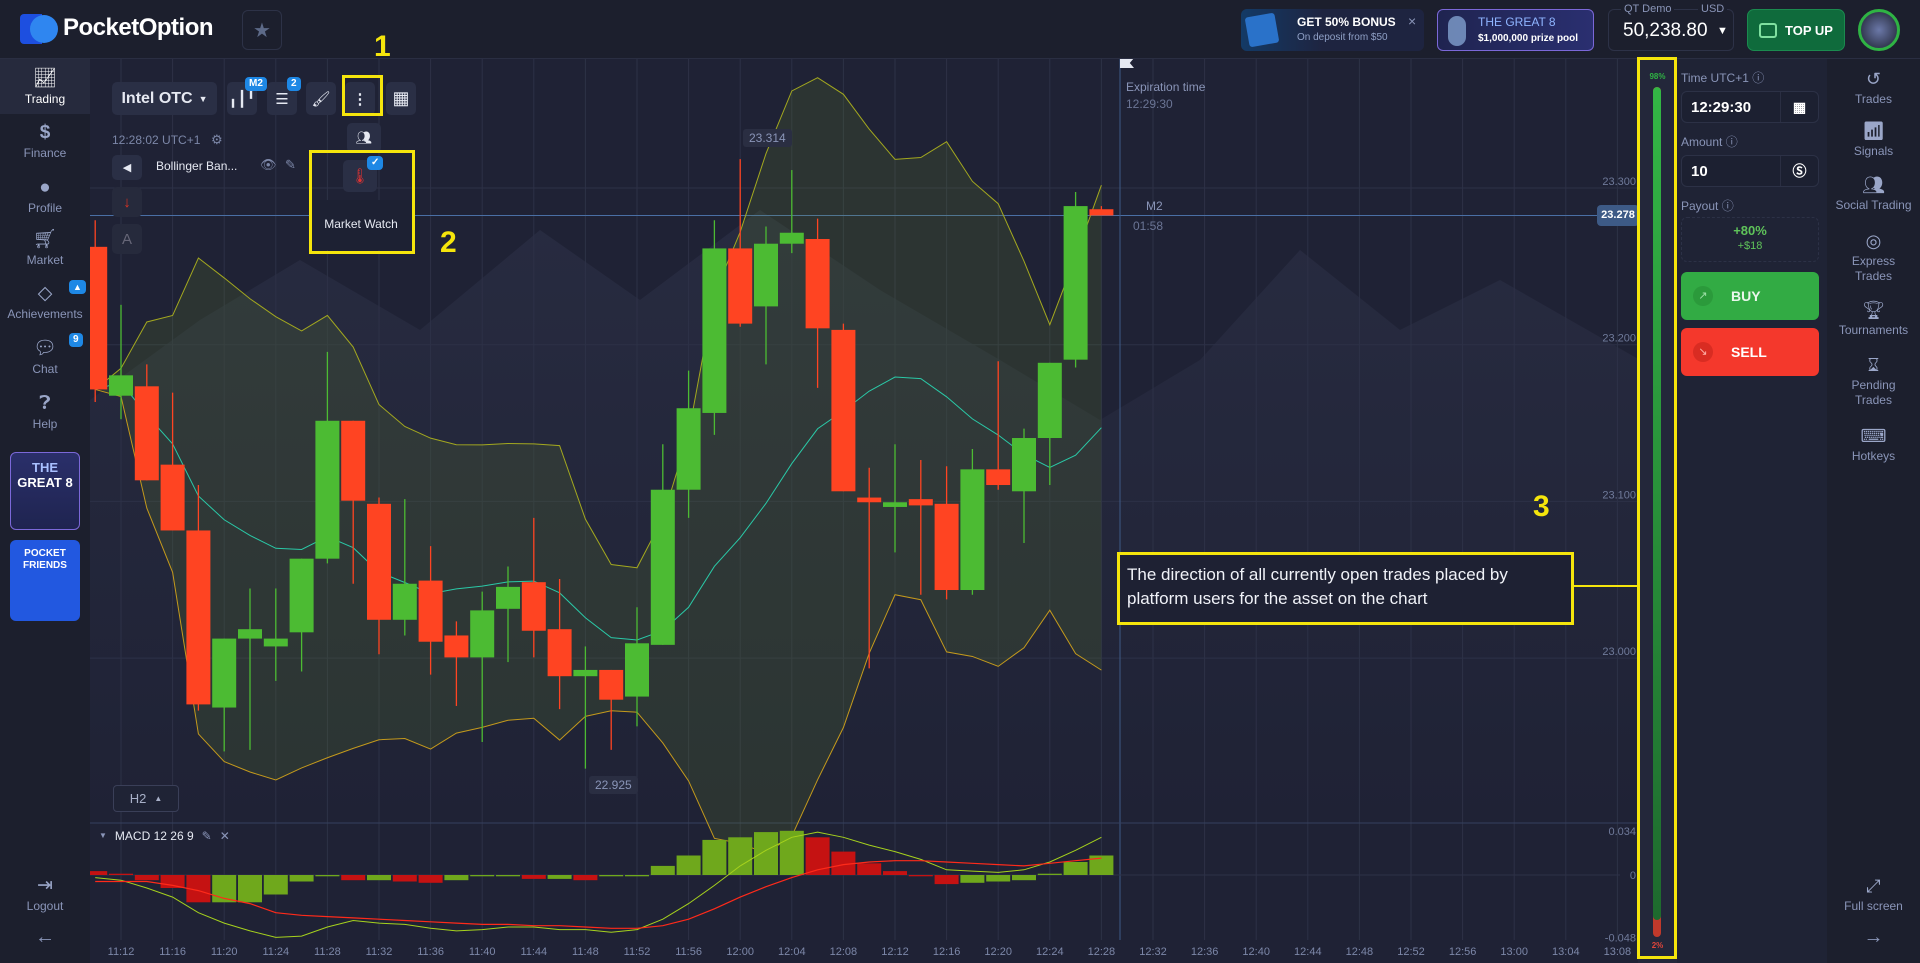 This screenshot has width=1920, height=963. I want to click on collapse-macd-icon: ▼, so click(103, 835).